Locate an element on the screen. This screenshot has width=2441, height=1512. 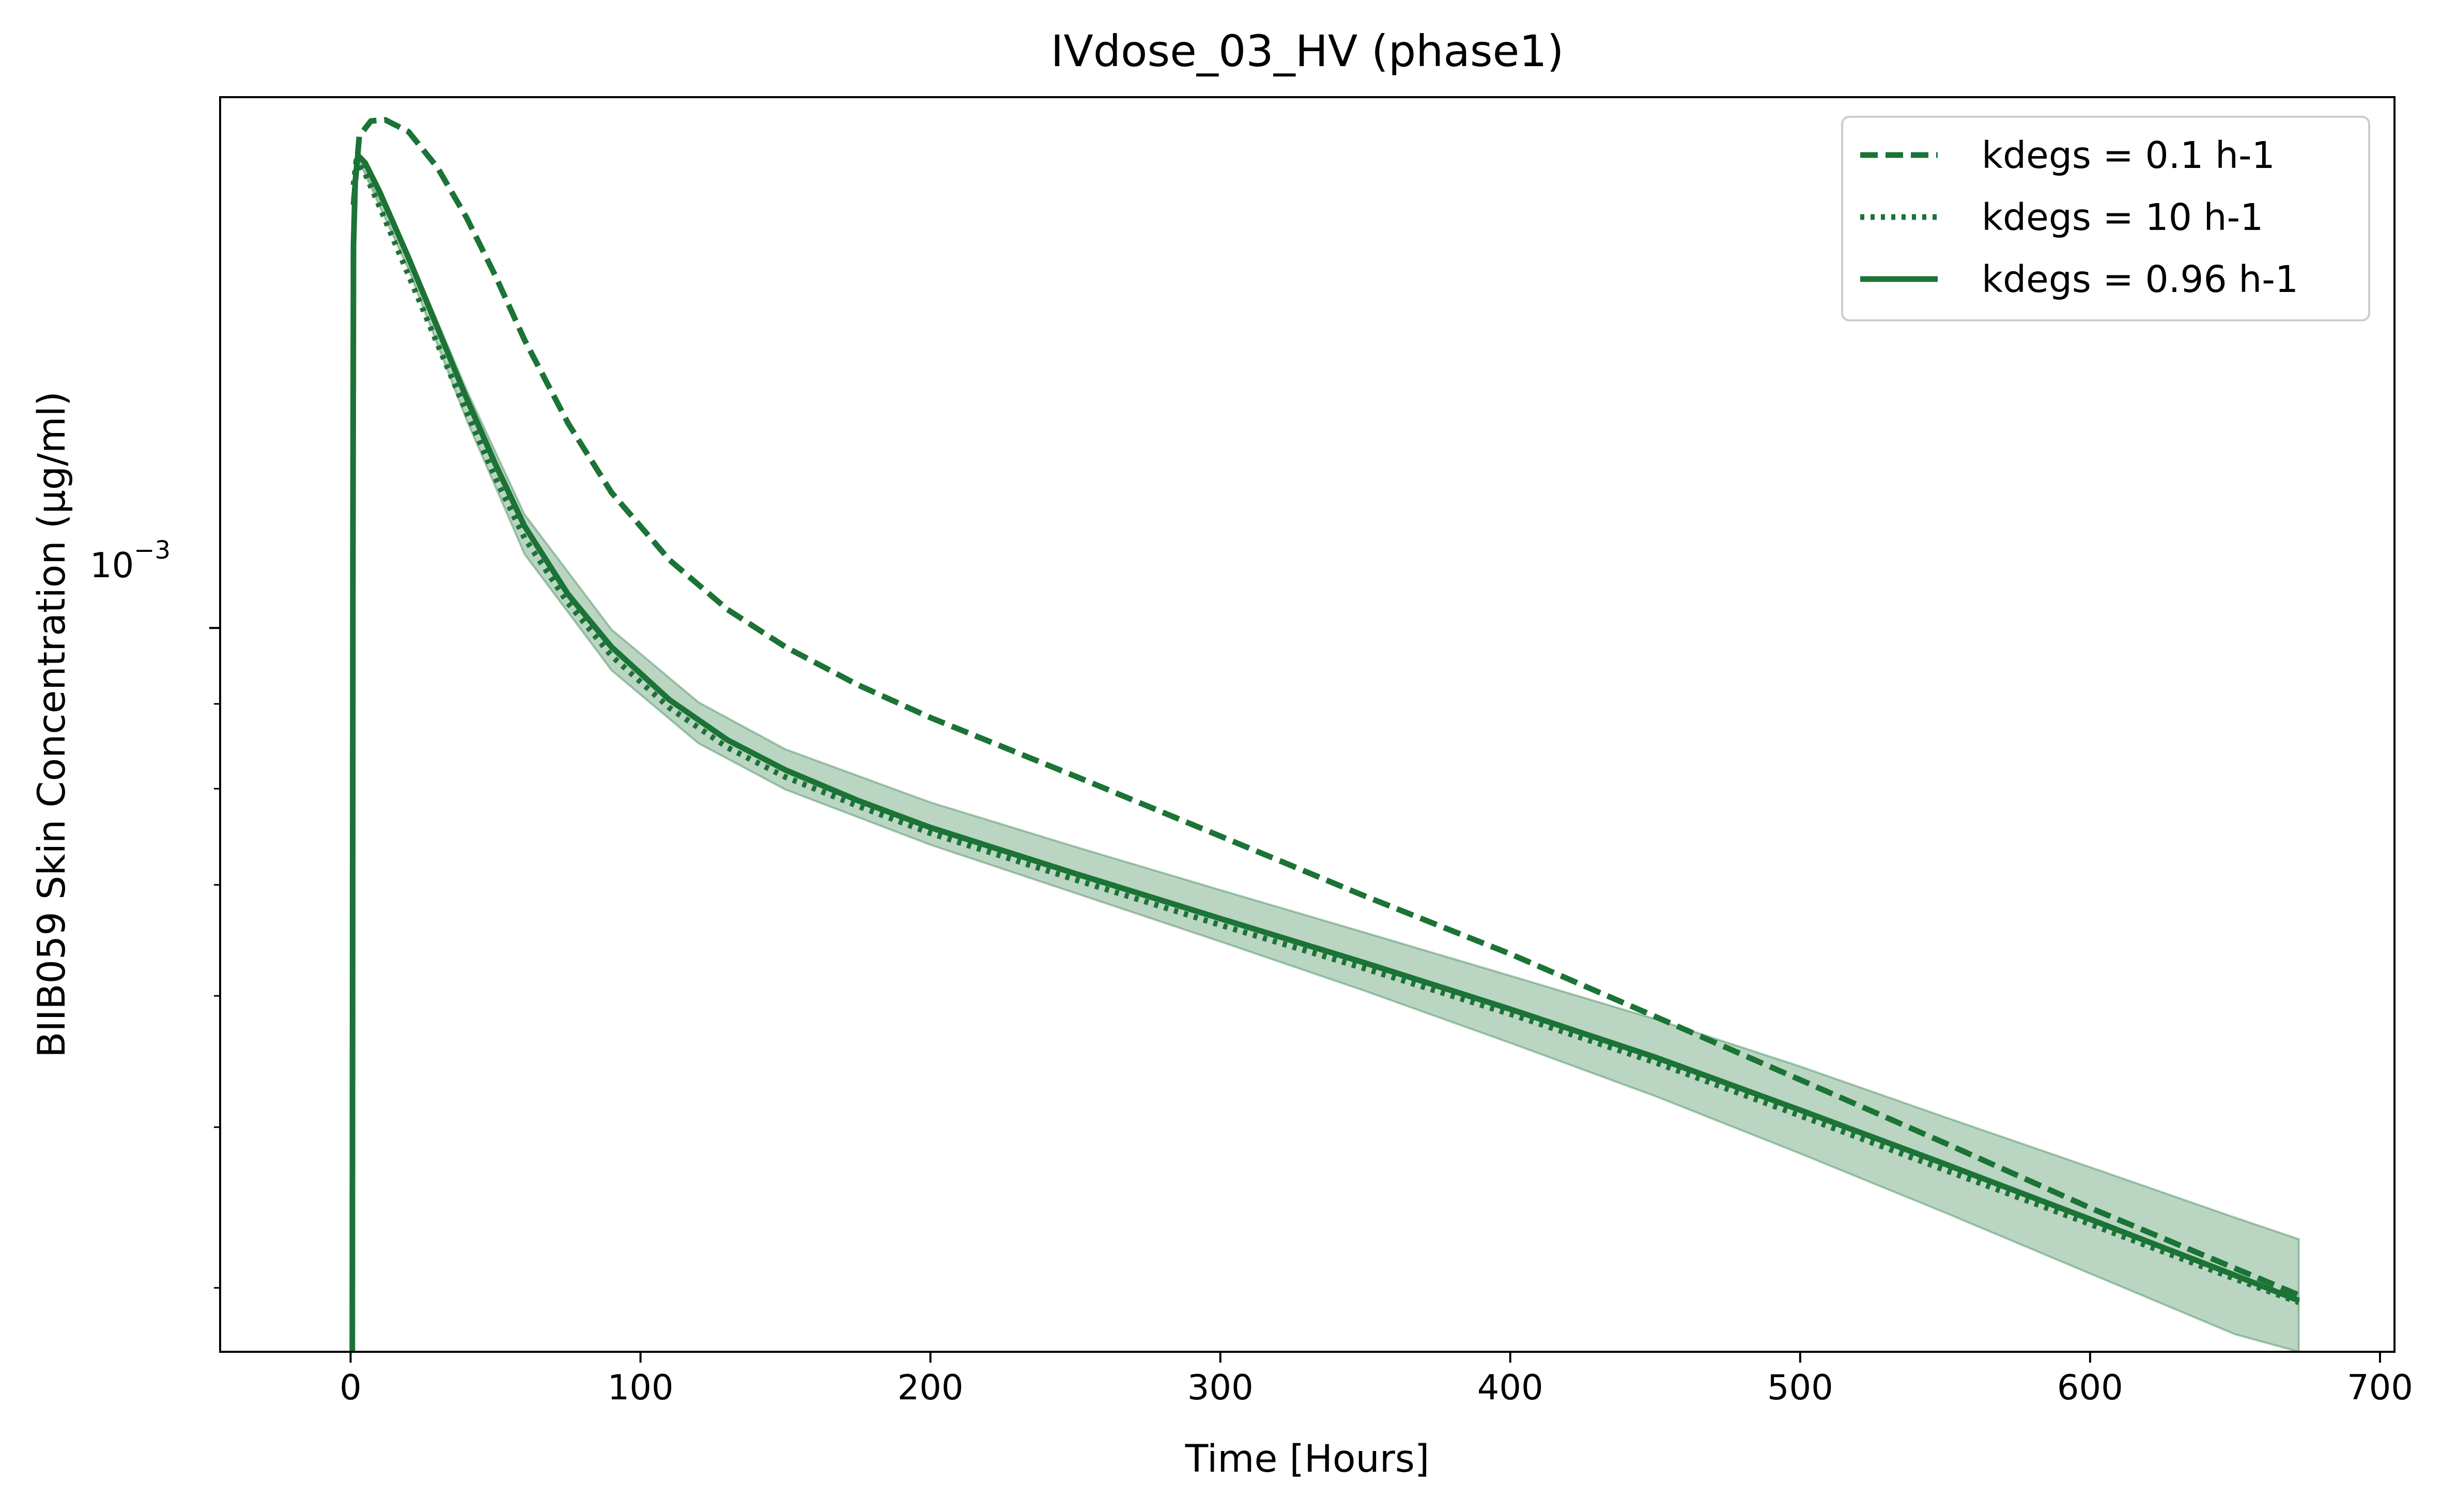
x-tick-label: 0 is located at coordinates (350, 1387).